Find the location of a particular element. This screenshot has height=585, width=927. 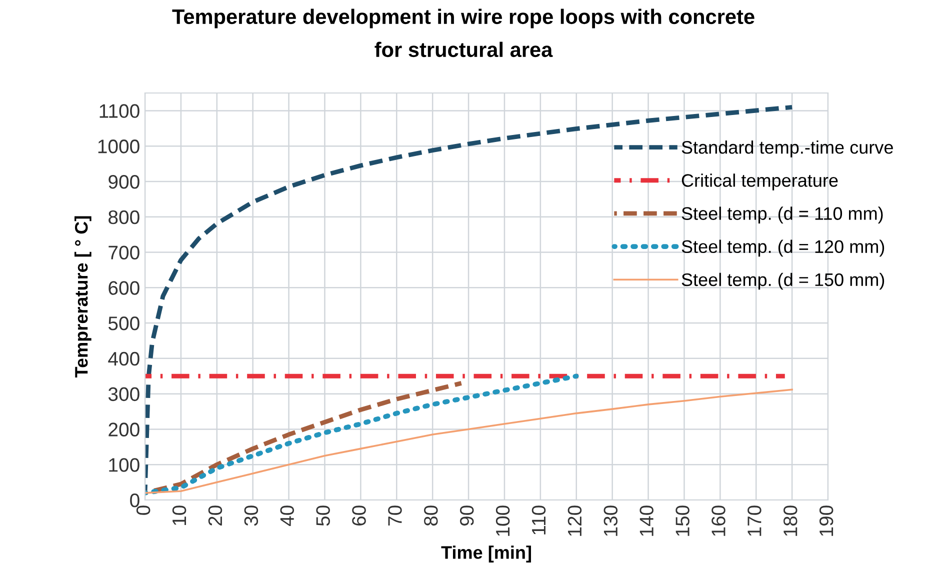

chart-title: Temperature development in wire rope loops with concrete for structural area is located at coordinates (463, 33).